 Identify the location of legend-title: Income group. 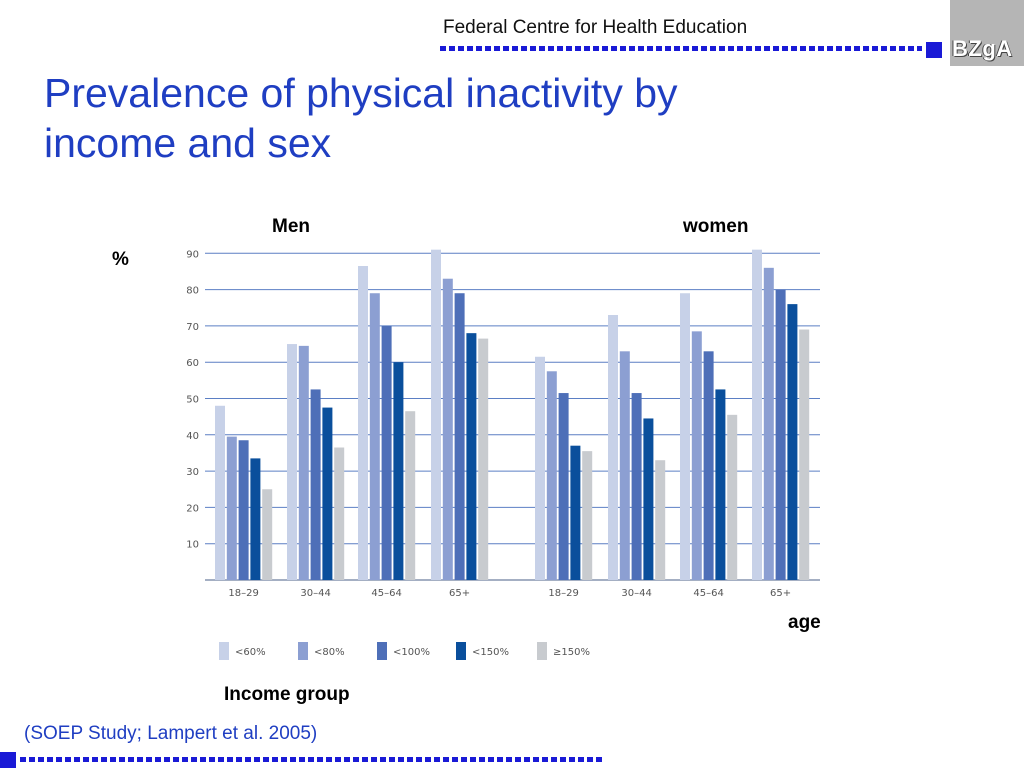
(287, 694).